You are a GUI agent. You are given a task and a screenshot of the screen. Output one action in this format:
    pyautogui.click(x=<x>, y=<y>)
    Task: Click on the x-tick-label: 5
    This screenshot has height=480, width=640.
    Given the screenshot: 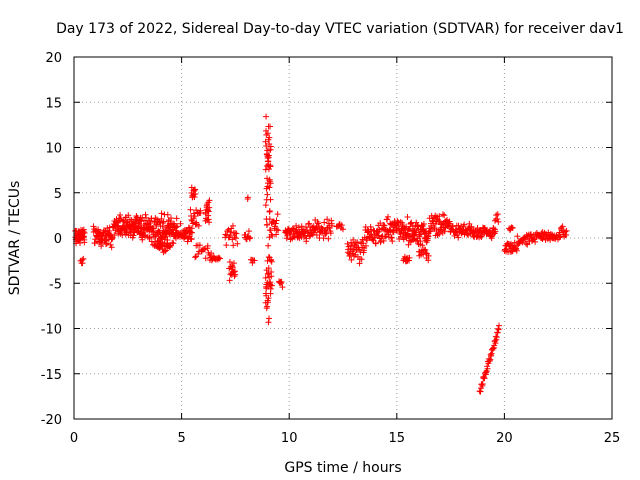 What is the action you would take?
    pyautogui.click(x=181, y=438)
    